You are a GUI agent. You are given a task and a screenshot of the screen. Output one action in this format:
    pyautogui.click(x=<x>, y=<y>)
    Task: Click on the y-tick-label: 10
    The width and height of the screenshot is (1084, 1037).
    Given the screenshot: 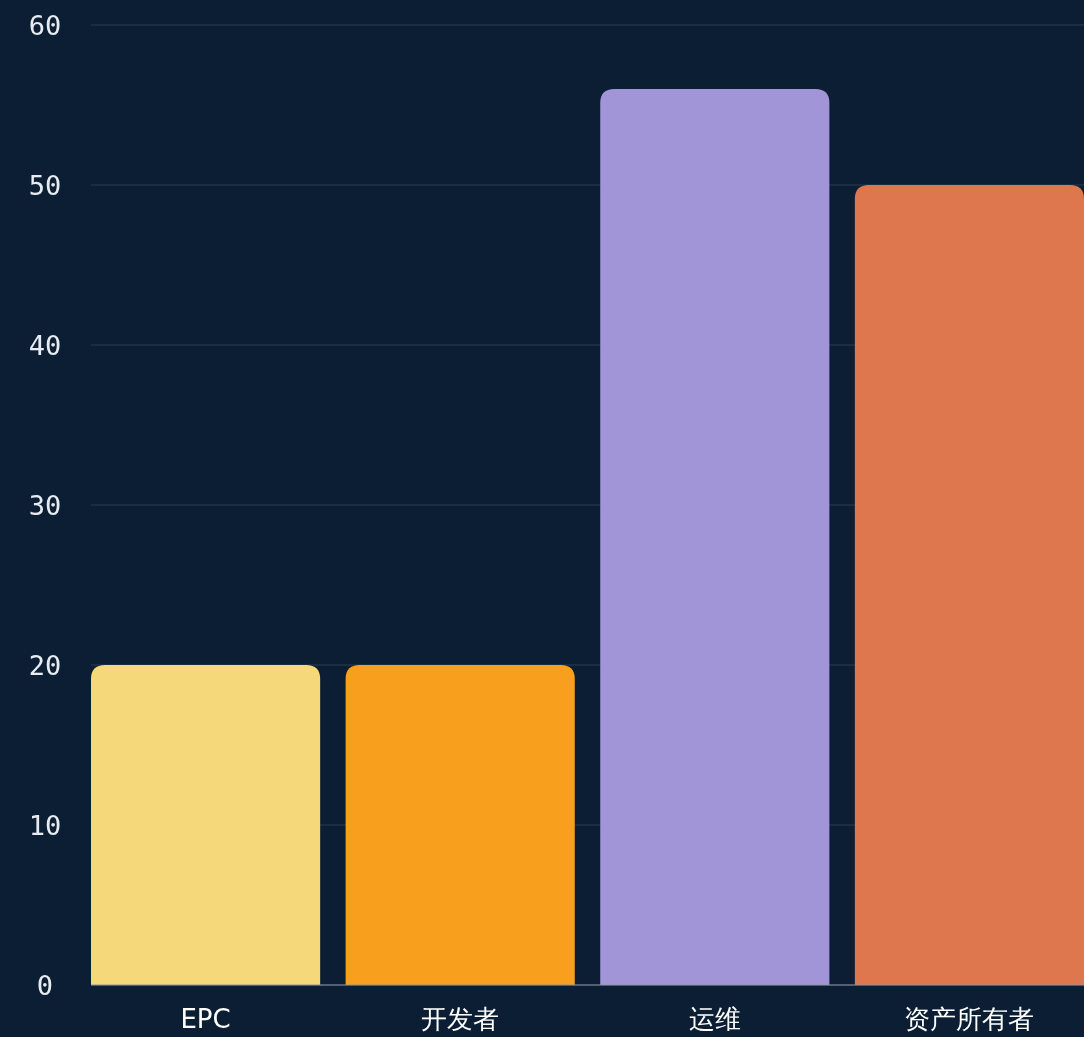 What is the action you would take?
    pyautogui.click(x=45, y=825)
    